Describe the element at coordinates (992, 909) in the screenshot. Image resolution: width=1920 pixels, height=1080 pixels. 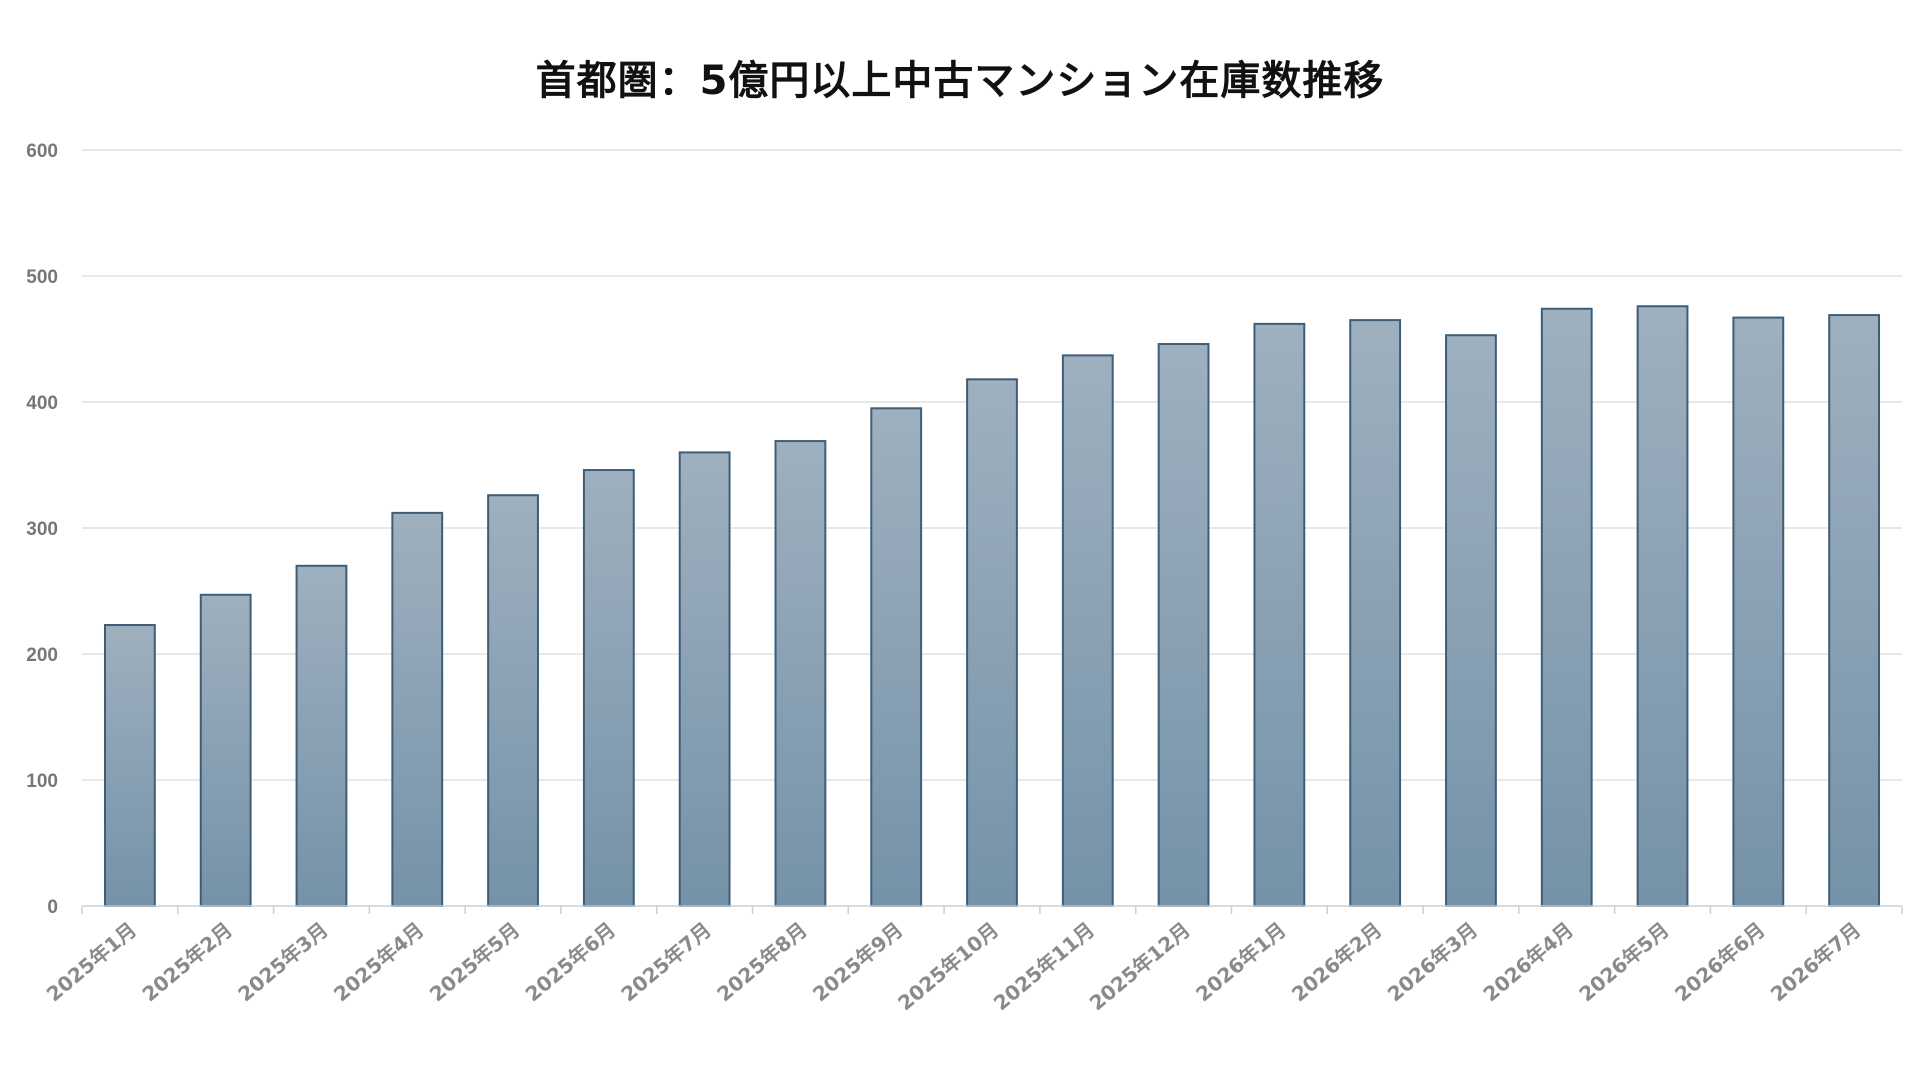
I see `axes` at that location.